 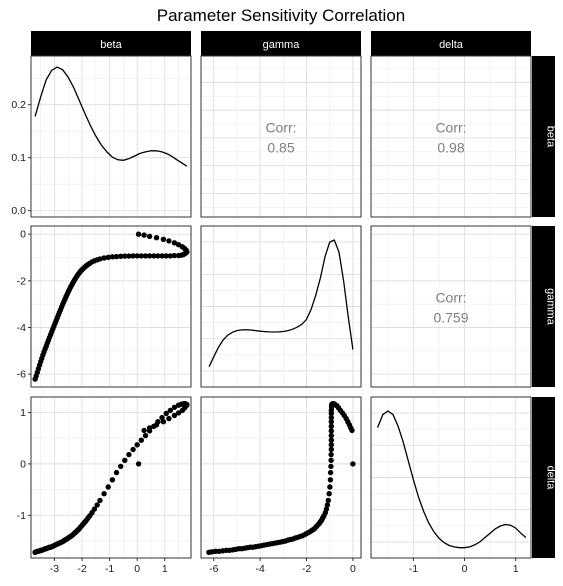 What do you see at coordinates (281, 15) in the screenshot?
I see `chart-title: Parameter Sensitivity Correlation` at bounding box center [281, 15].